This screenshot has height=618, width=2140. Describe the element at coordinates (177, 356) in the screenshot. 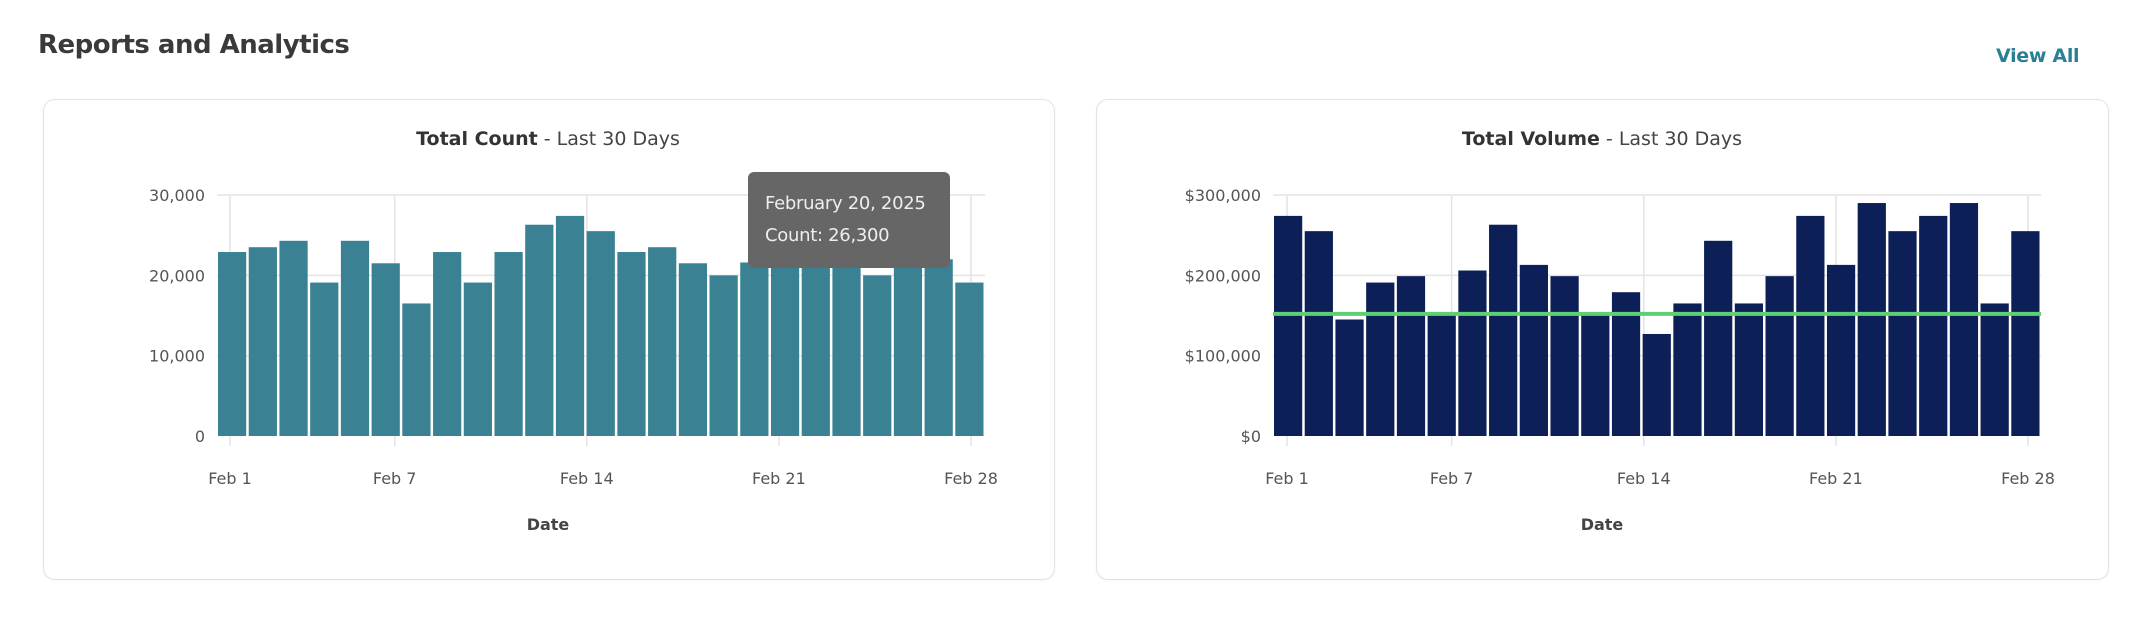

I see `y-tick-label: 10,000` at that location.